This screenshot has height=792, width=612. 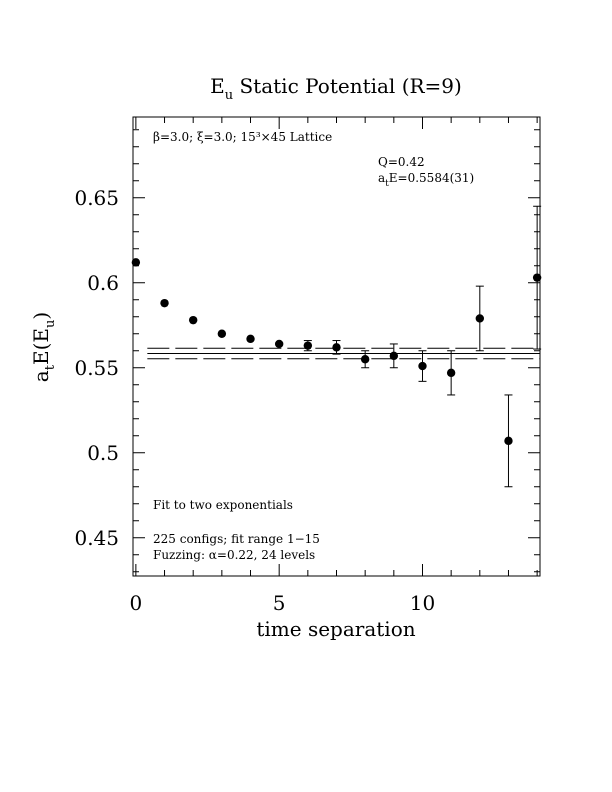 What do you see at coordinates (217, 86) in the screenshot?
I see `title-main: E` at bounding box center [217, 86].